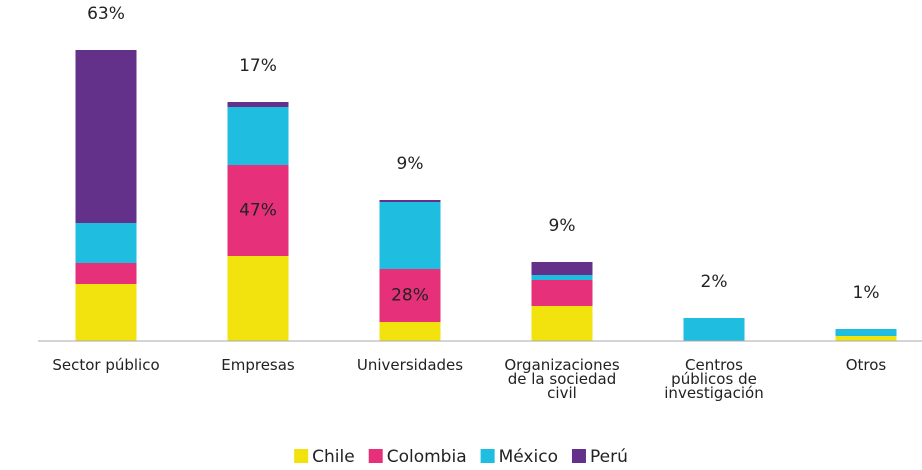 The width and height of the screenshot is (922, 470). I want to click on x-tick-label: Universidades, so click(410, 365).